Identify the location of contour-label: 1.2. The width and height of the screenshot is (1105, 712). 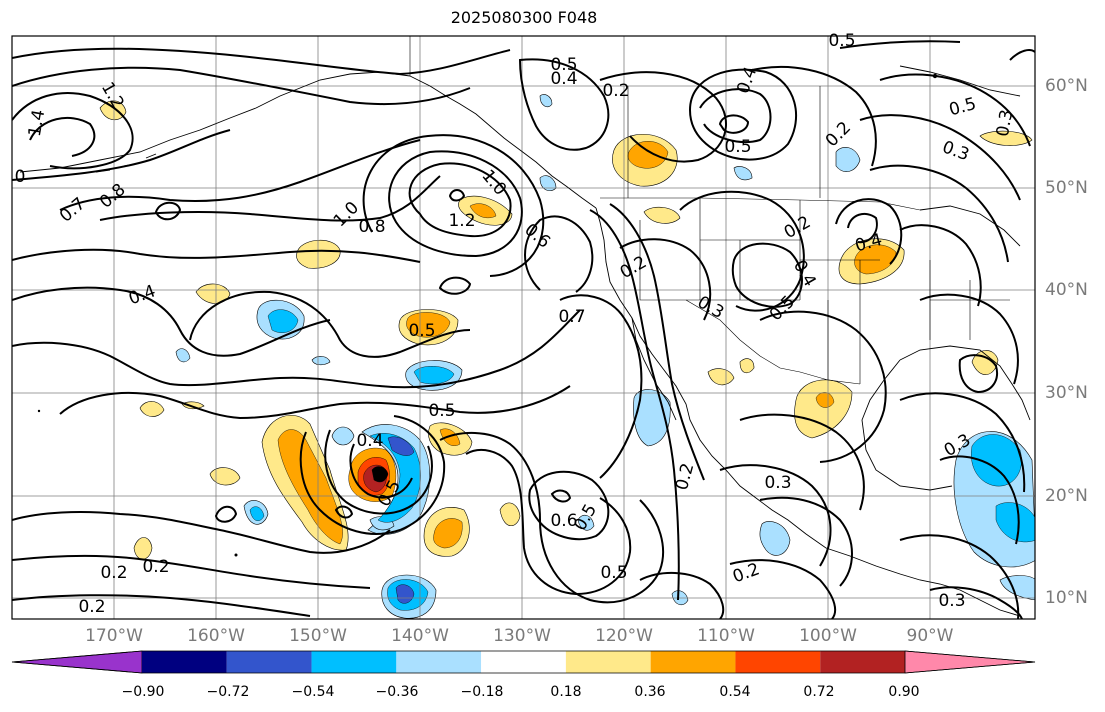
(461, 221).